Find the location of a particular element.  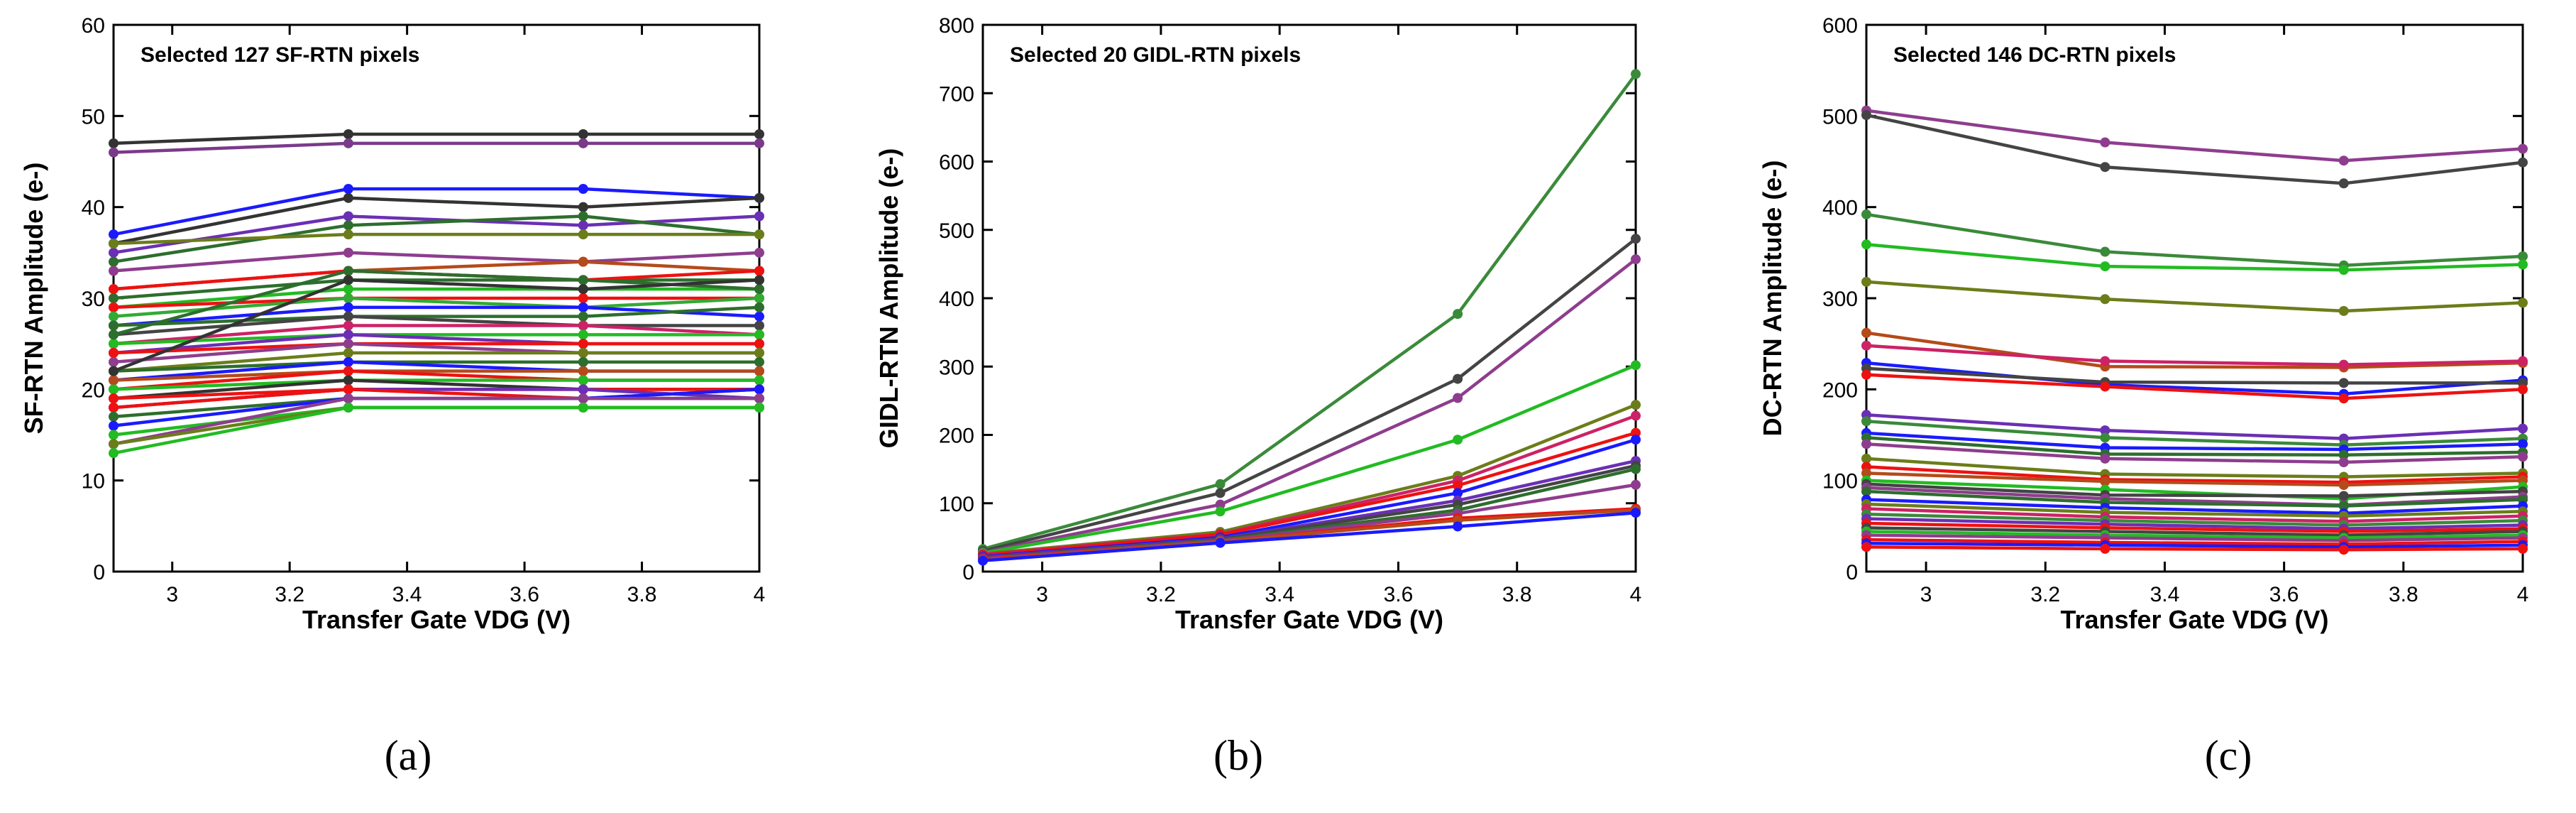

y-tick-label: 20 is located at coordinates (93, 390).